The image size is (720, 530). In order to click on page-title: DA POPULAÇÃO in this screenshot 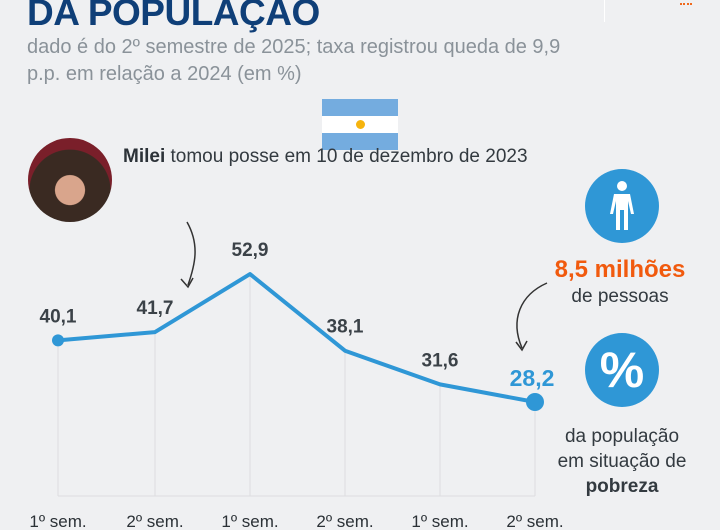, I will do `click(173, 16)`.